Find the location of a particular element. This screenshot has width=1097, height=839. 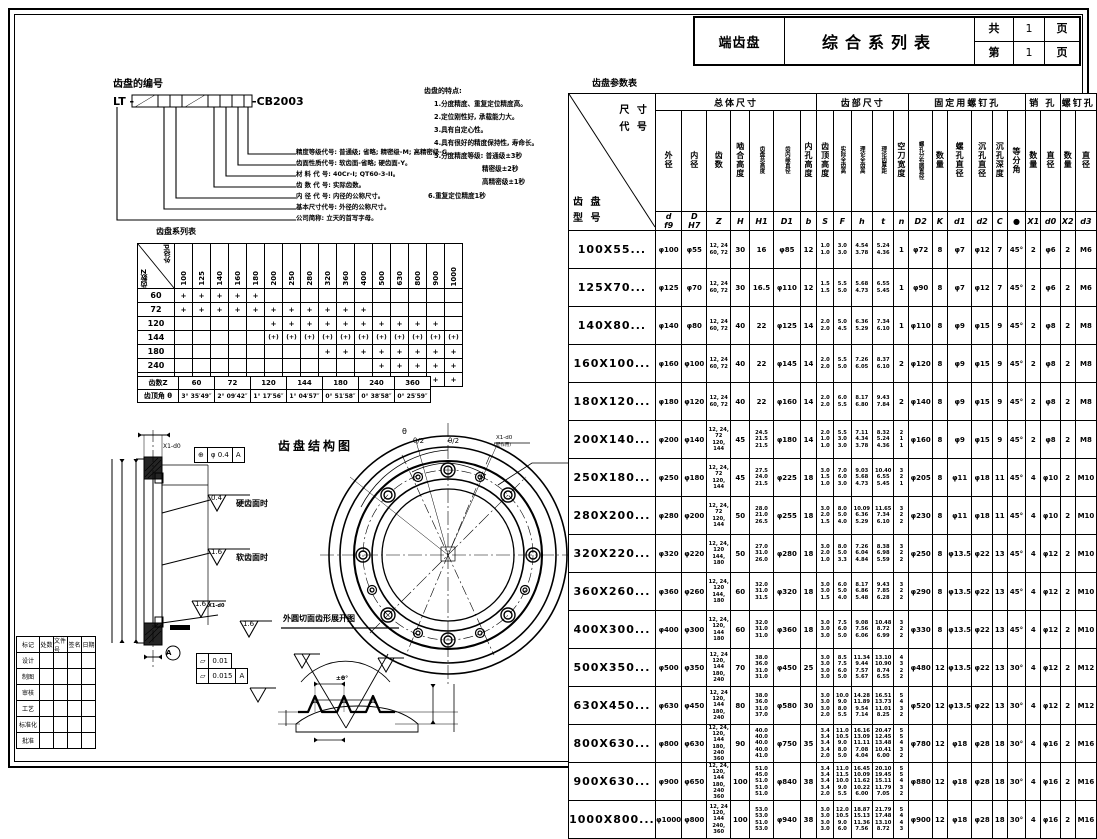

param-cell: φ85 is located at coordinates (786, 249).